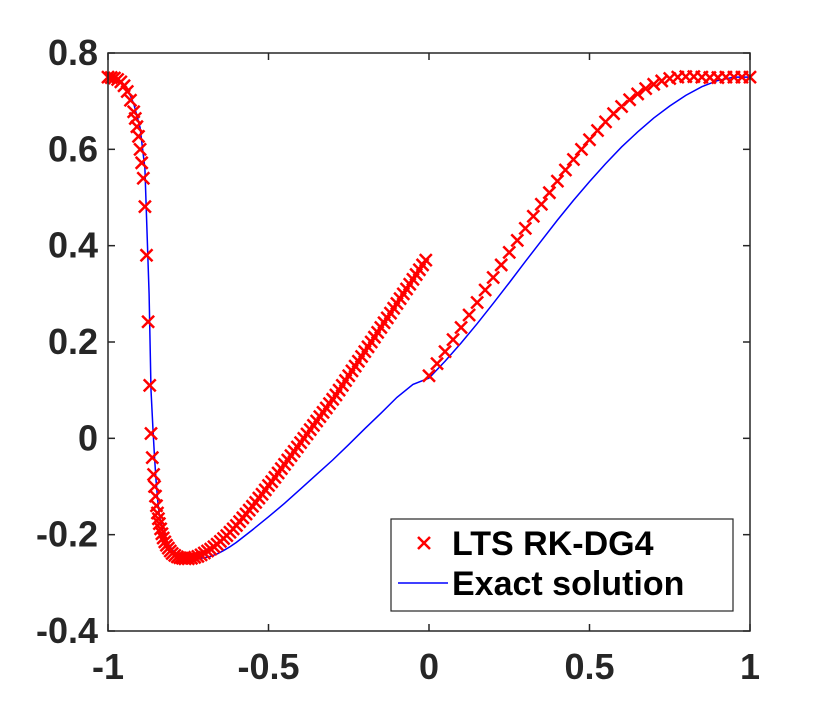  Describe the element at coordinates (73, 245) in the screenshot. I see `y-tick-label: 0.4` at that location.